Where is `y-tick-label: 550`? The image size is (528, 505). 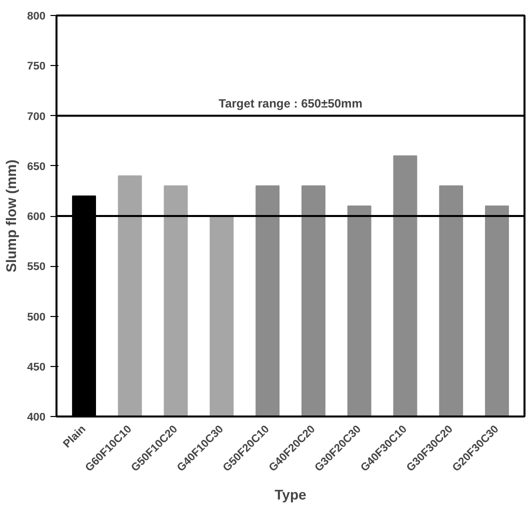 y-tick-label: 550 is located at coordinates (36, 267).